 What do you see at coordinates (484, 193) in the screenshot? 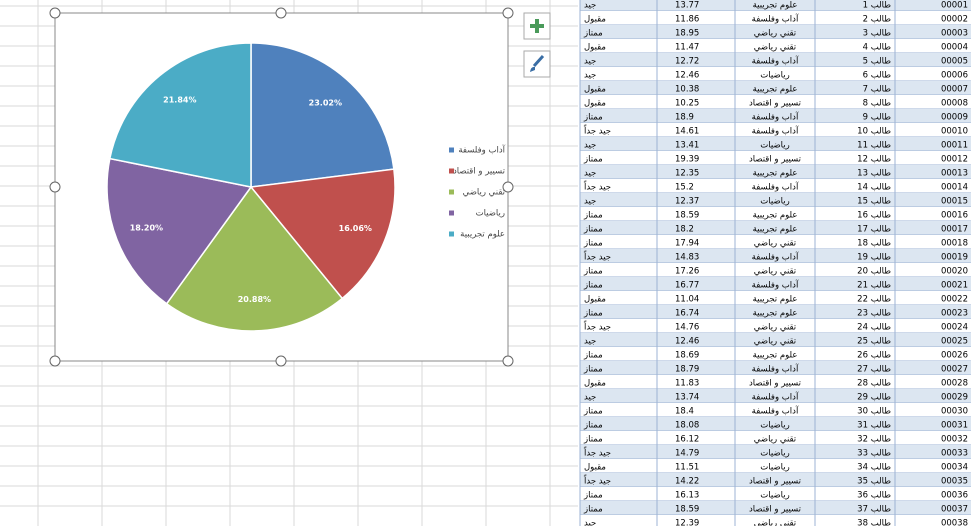
I see `legend-label: تقني رياضي` at bounding box center [484, 193].